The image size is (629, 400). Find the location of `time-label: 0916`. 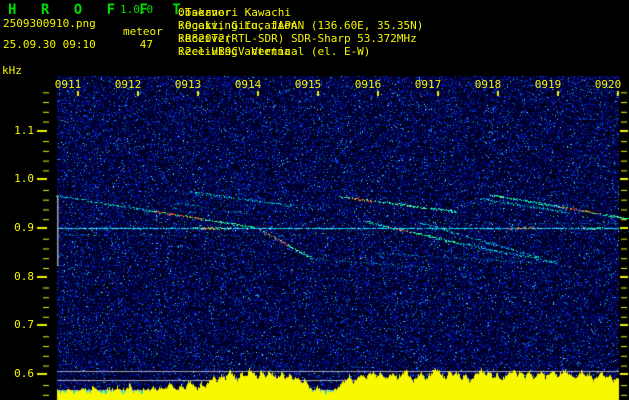

time-label: 0916 is located at coordinates (368, 84).